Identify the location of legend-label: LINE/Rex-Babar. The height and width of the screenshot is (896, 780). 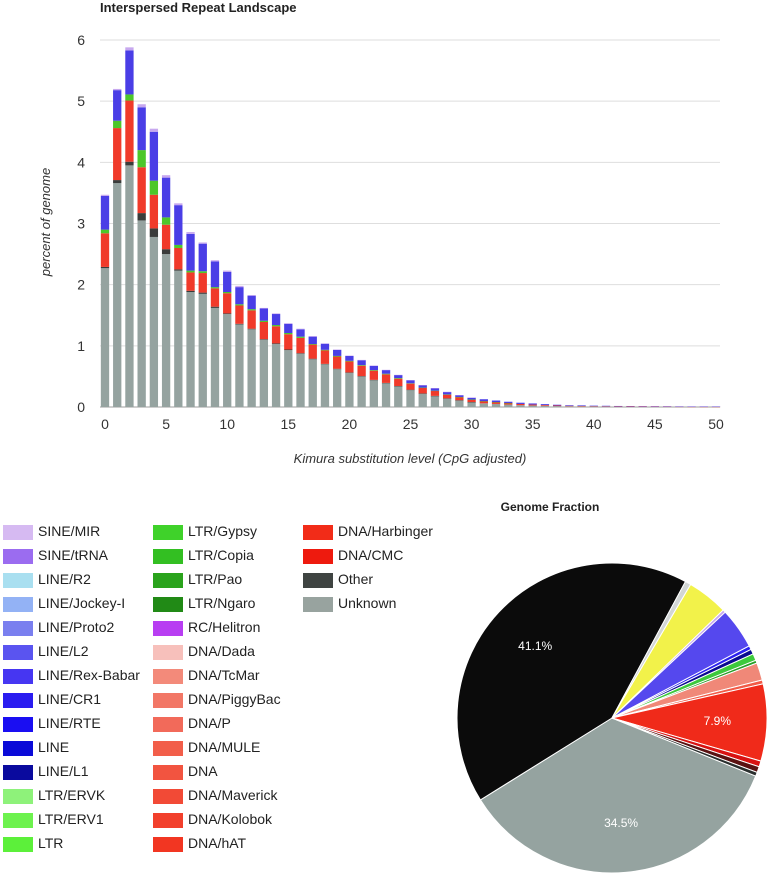
(89, 675).